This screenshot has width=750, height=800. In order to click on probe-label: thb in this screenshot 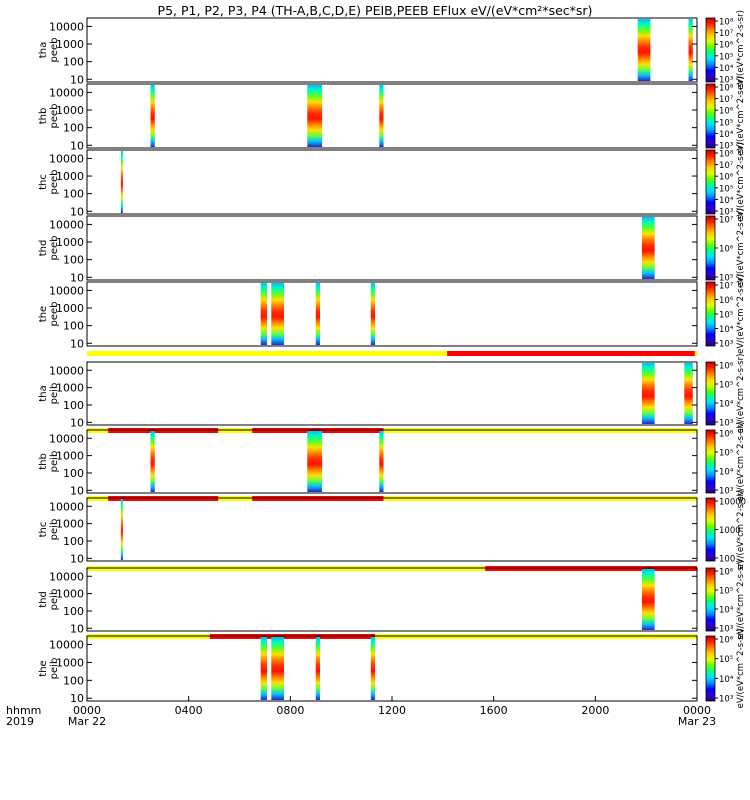, I will do `click(43, 461)`.